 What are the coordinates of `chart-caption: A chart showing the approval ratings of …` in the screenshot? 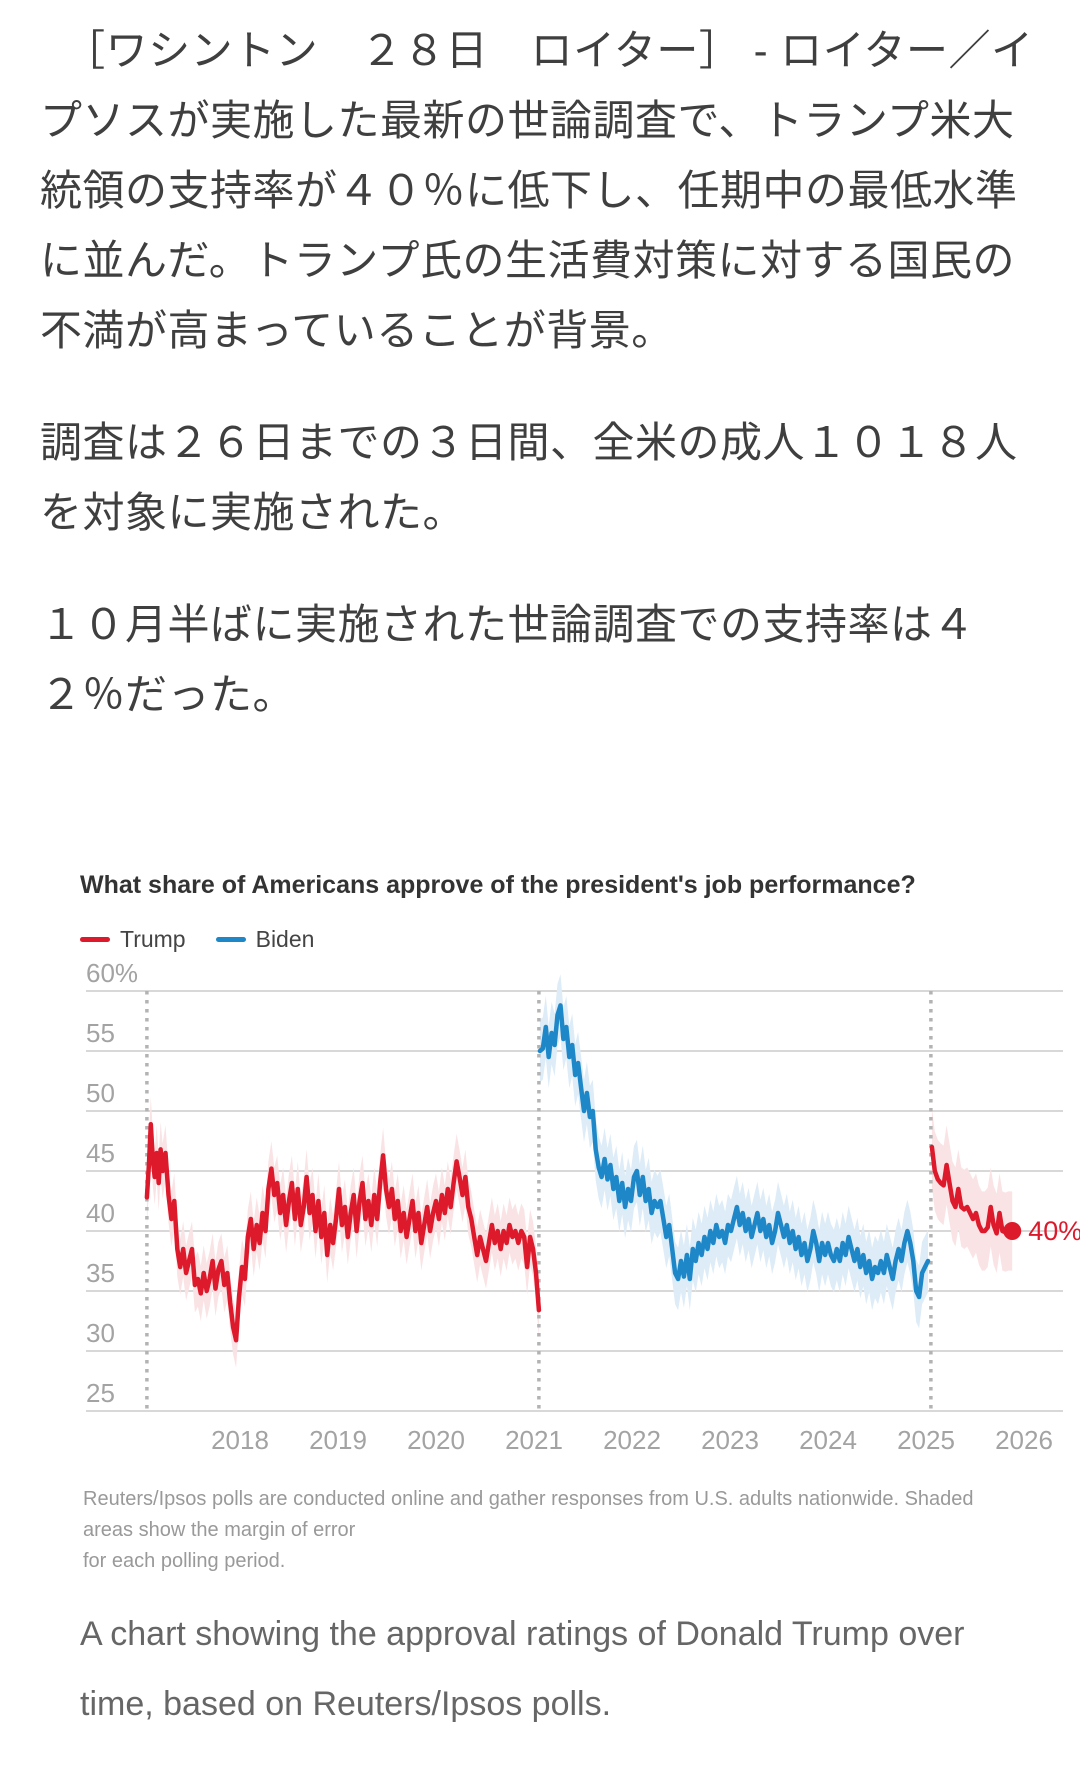 It's located at (540, 1669).